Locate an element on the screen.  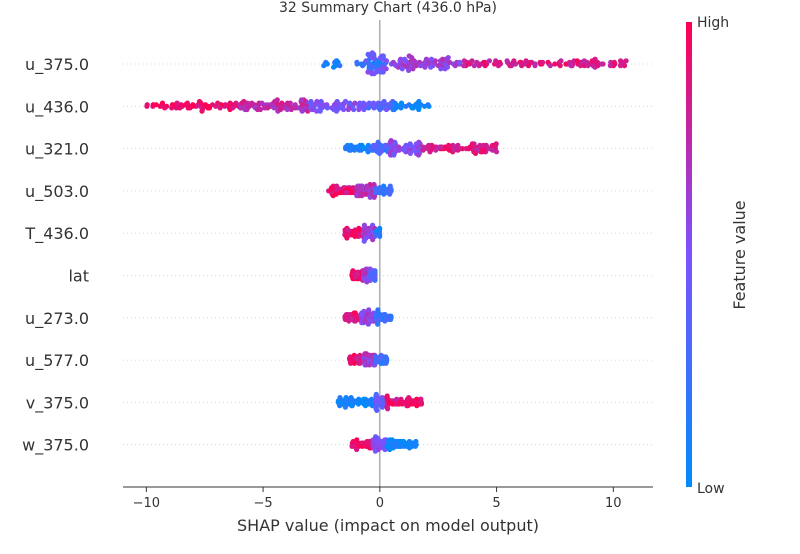
feature-label: u_503.0 is located at coordinates (57, 192).